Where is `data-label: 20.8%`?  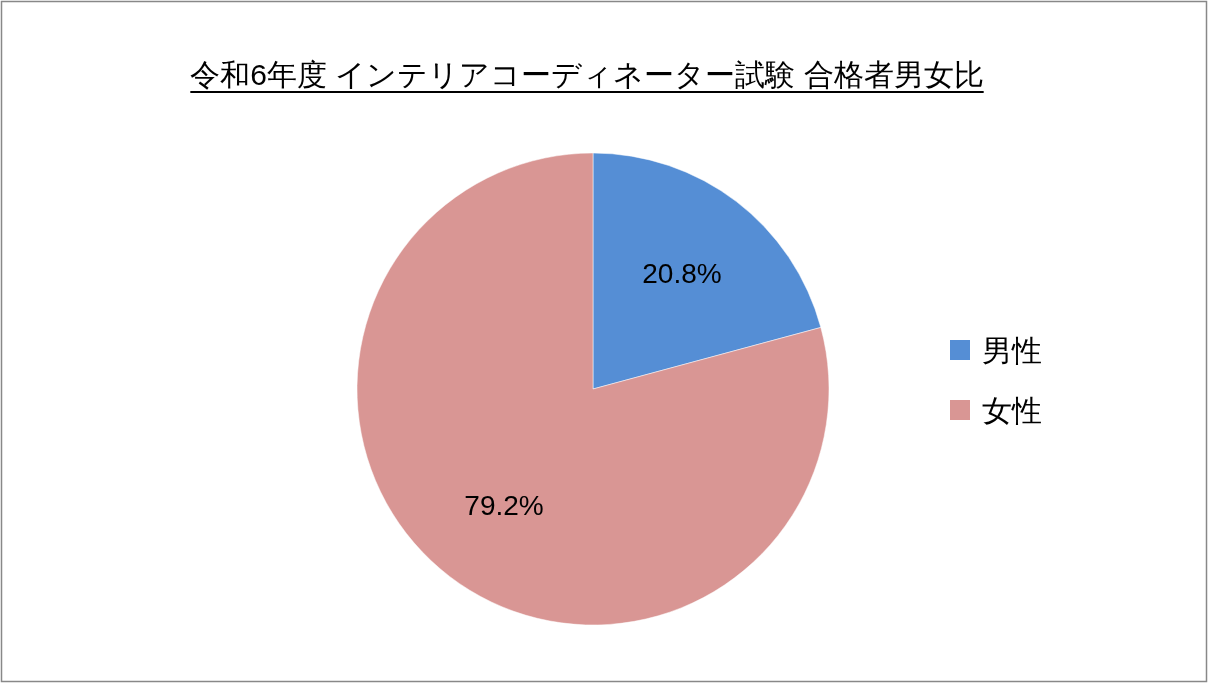
data-label: 20.8% is located at coordinates (682, 273).